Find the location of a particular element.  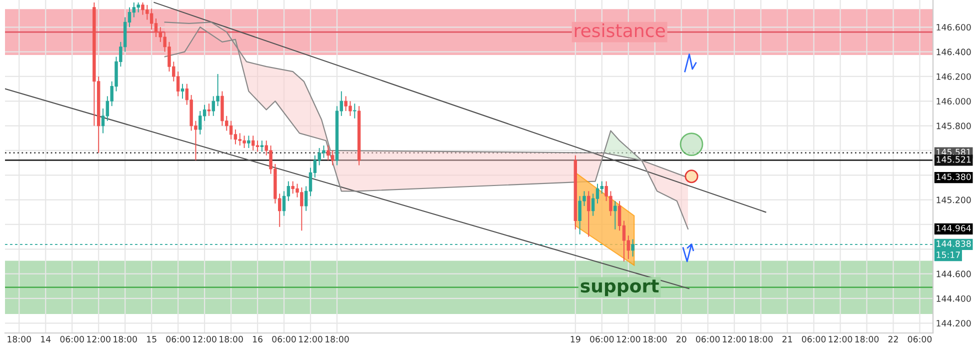

y-tick-label: 146.600 is located at coordinates (953, 27).